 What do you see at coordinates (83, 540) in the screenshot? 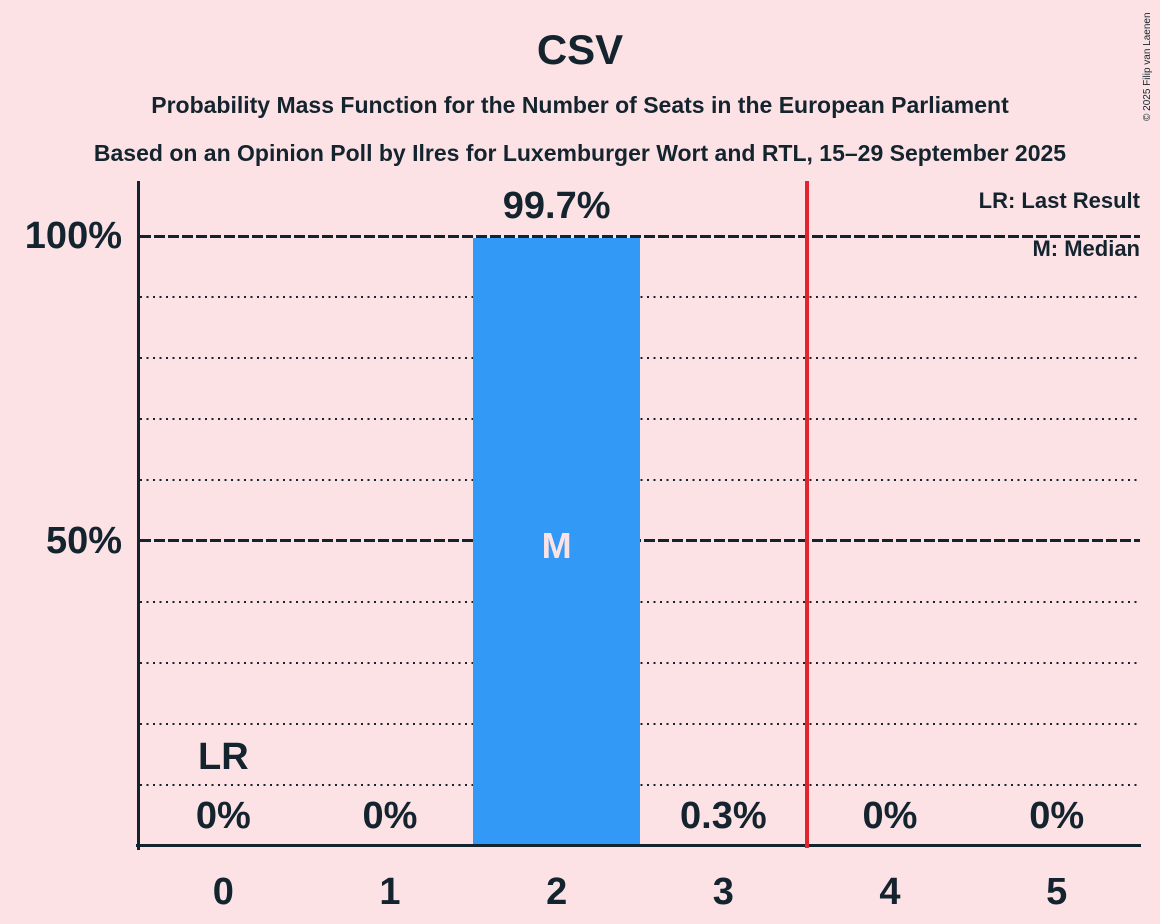
I see `y-axis-tick-label: 50%` at bounding box center [83, 540].